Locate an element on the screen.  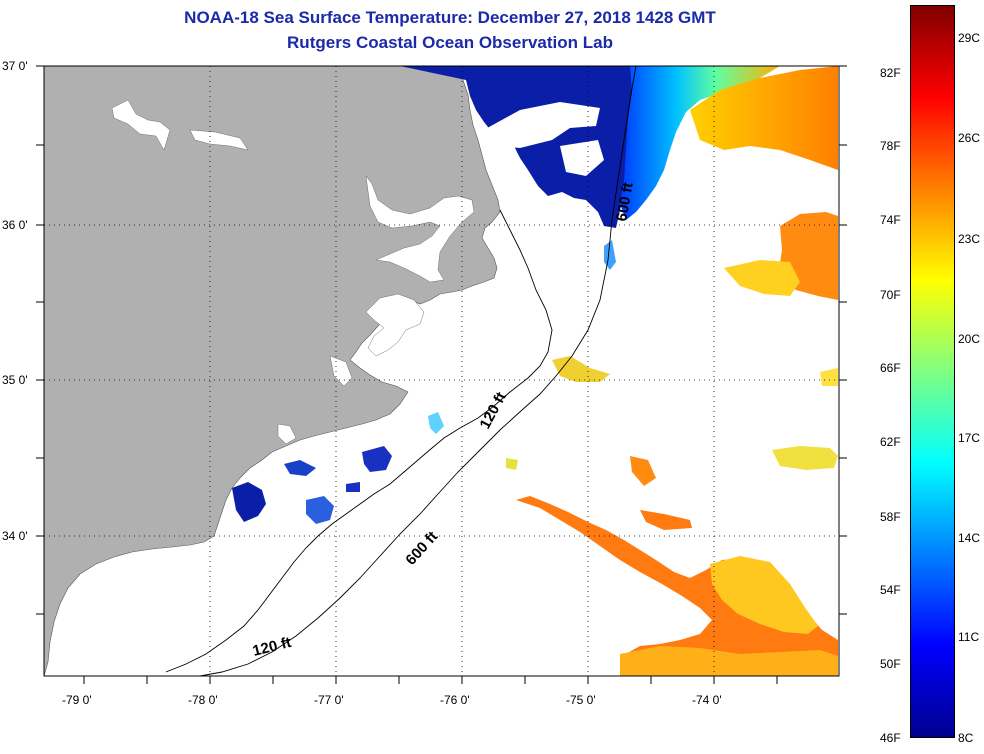
colorbar-c-label: 26C is located at coordinates (969, 138).